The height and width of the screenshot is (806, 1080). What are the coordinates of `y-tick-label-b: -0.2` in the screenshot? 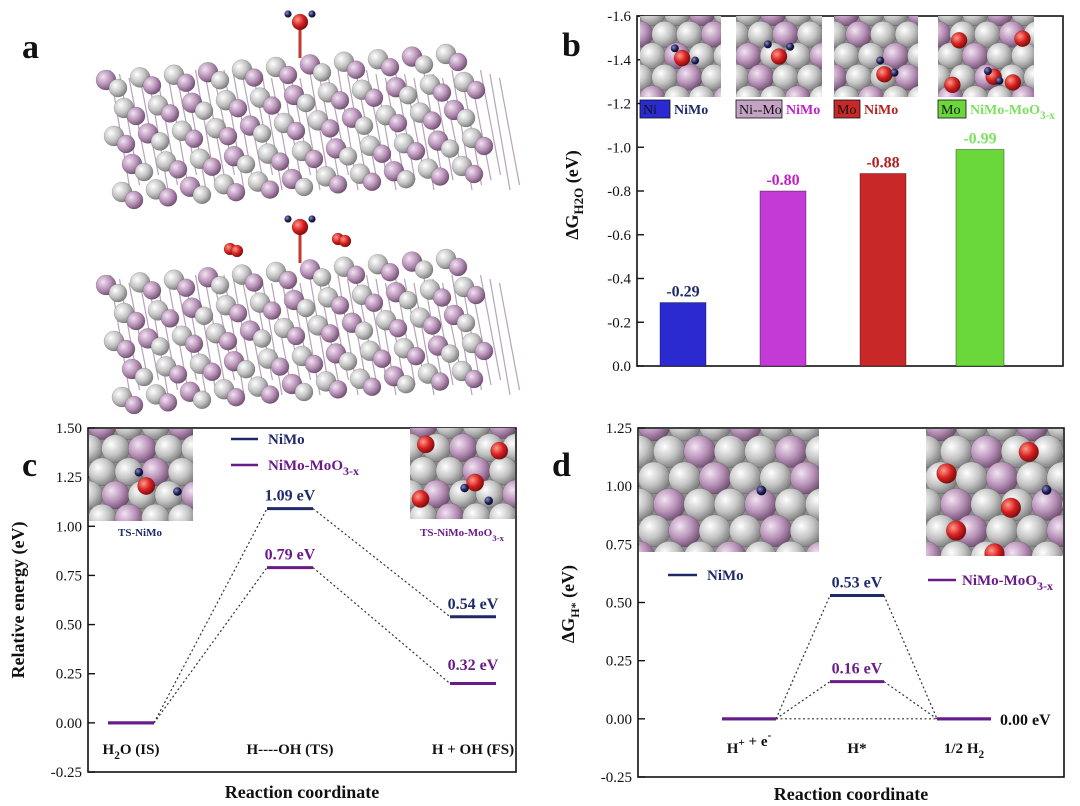 It's located at (619, 323).